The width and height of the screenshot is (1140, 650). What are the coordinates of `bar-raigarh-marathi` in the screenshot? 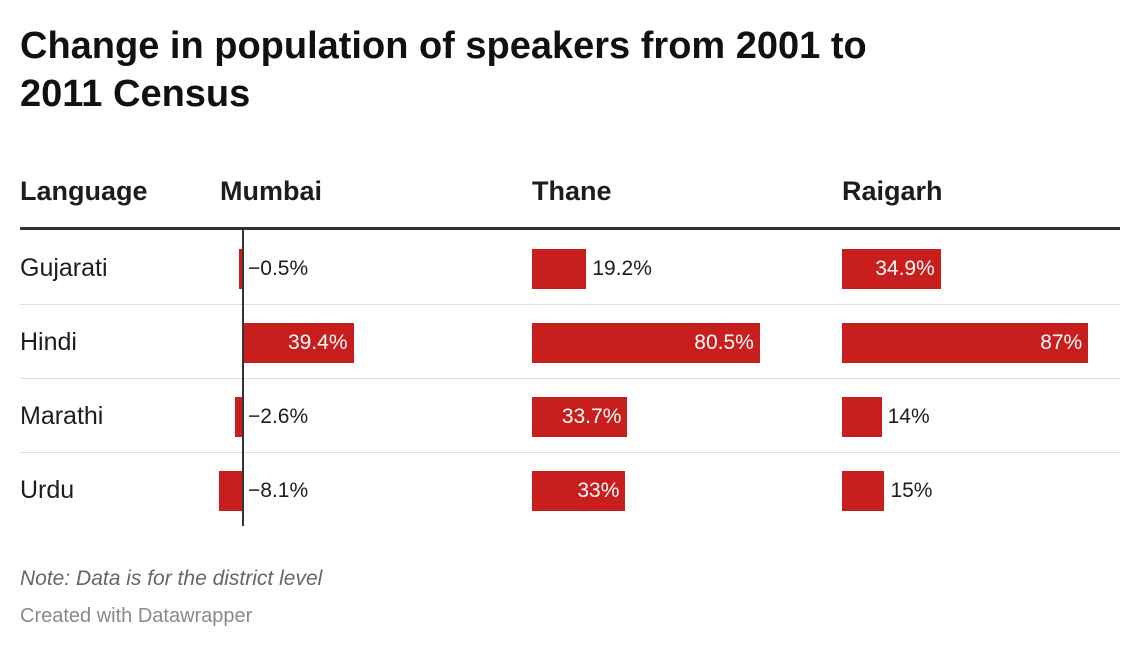 It's located at (862, 417).